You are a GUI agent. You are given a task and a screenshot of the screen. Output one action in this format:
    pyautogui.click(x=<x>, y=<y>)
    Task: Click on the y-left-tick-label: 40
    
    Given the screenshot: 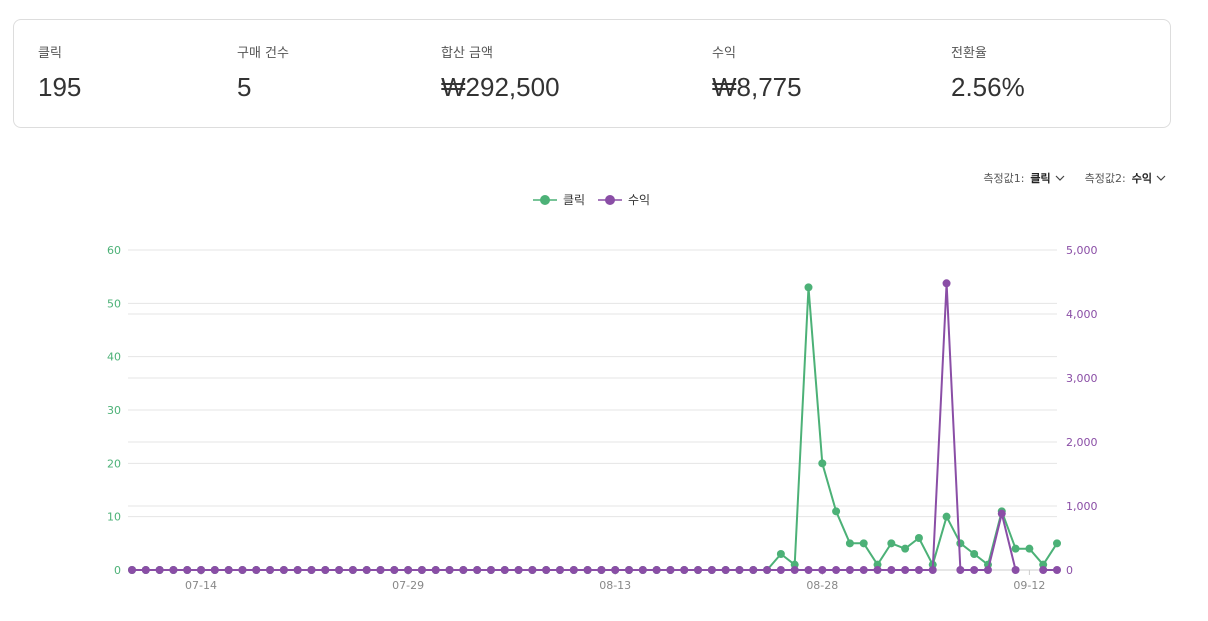 What is the action you would take?
    pyautogui.click(x=114, y=357)
    